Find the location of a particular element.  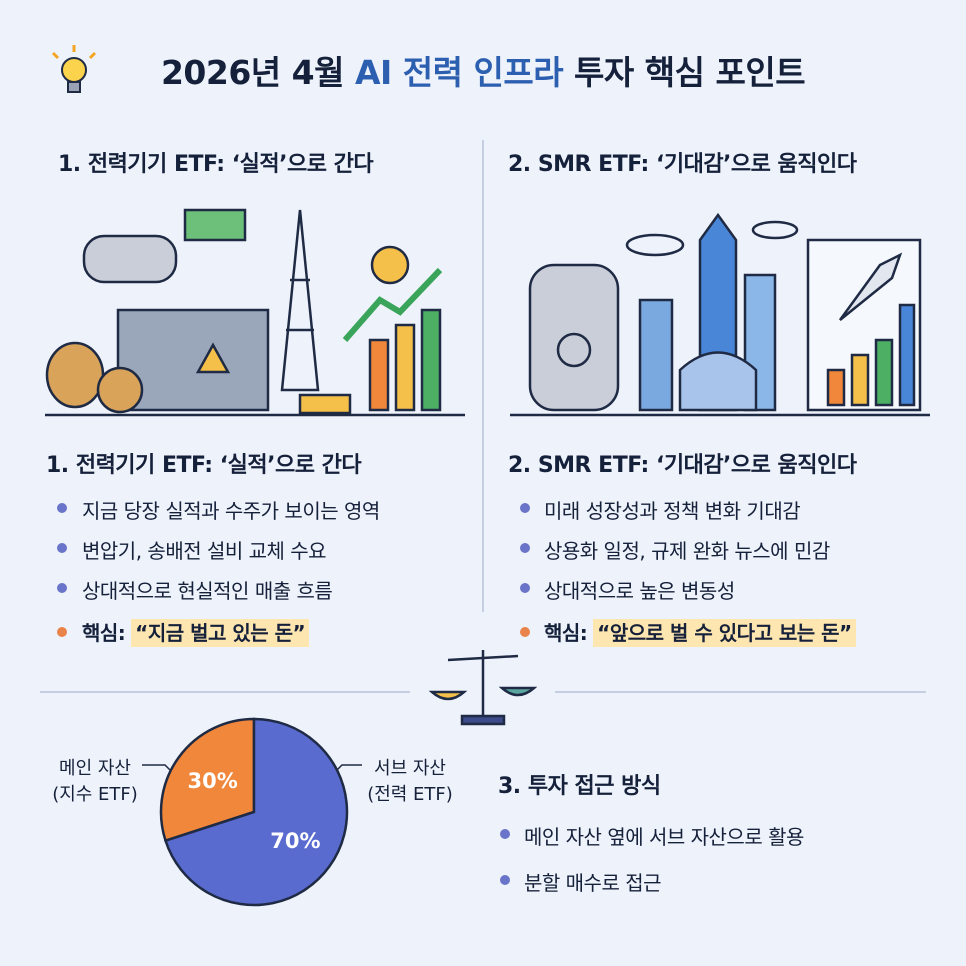

key-point: 핵심: “지금 벌고 있는 돈” is located at coordinates (196, 632).